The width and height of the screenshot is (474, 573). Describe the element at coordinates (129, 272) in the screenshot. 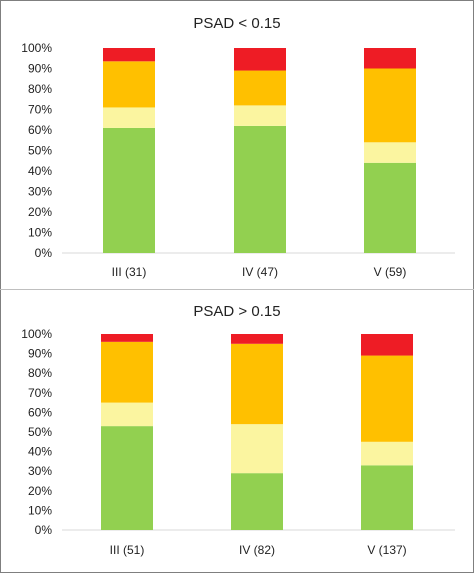

I see `x-category-label: III (31)` at that location.